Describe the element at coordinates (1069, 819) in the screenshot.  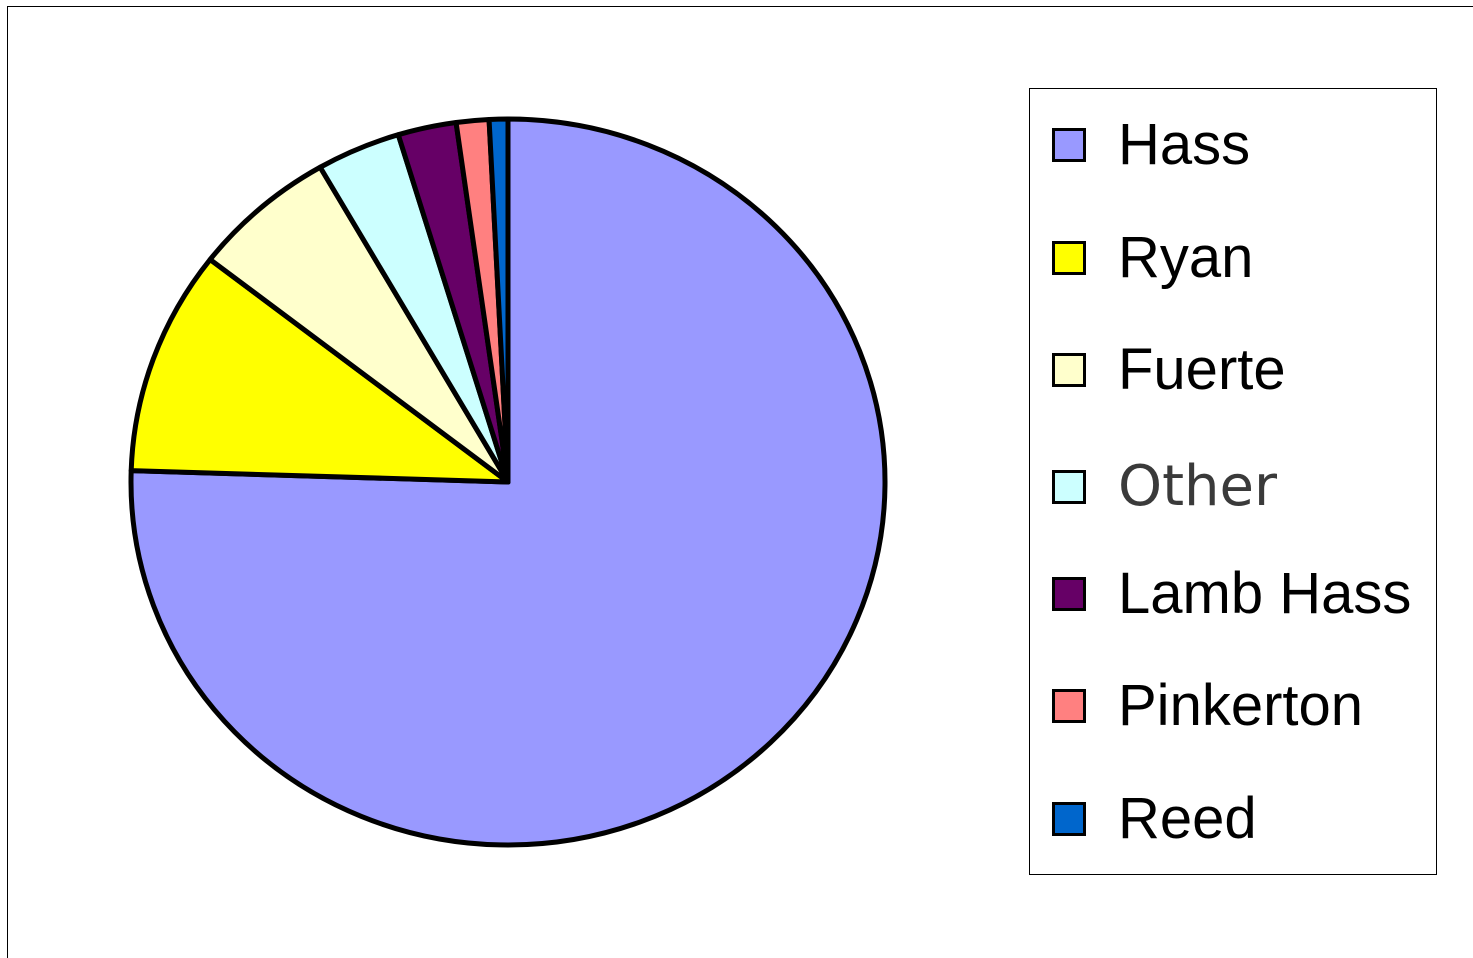
I see `legend-swatch-reed` at that location.